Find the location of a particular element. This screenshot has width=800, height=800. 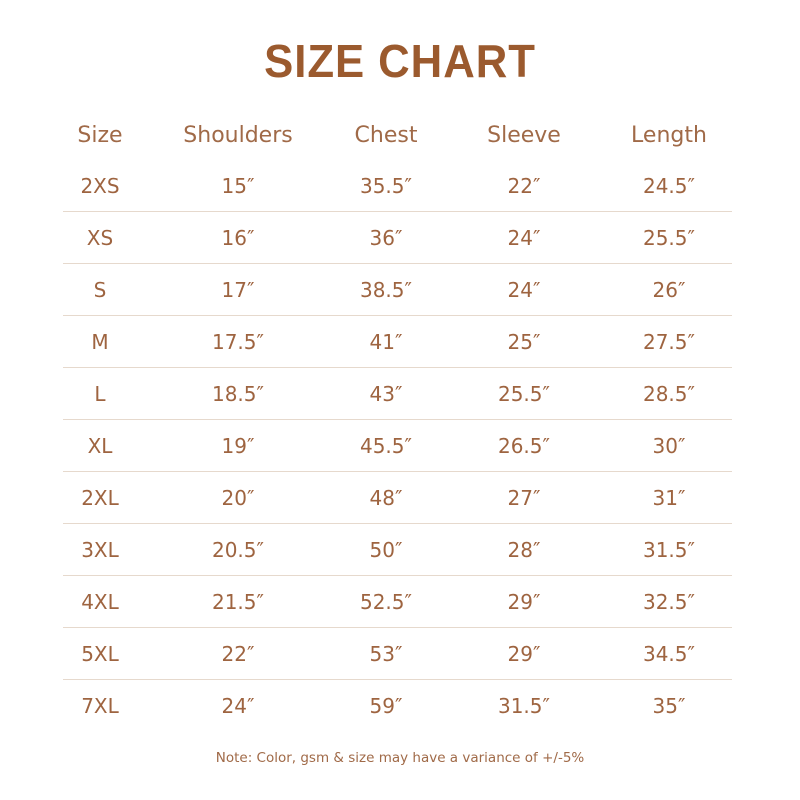

cell-length: 31.5″ is located at coordinates (668, 550).